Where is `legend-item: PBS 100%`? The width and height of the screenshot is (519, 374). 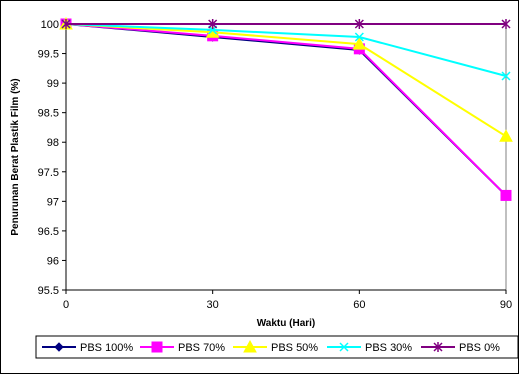
legend-item: PBS 100% is located at coordinates (87, 348).